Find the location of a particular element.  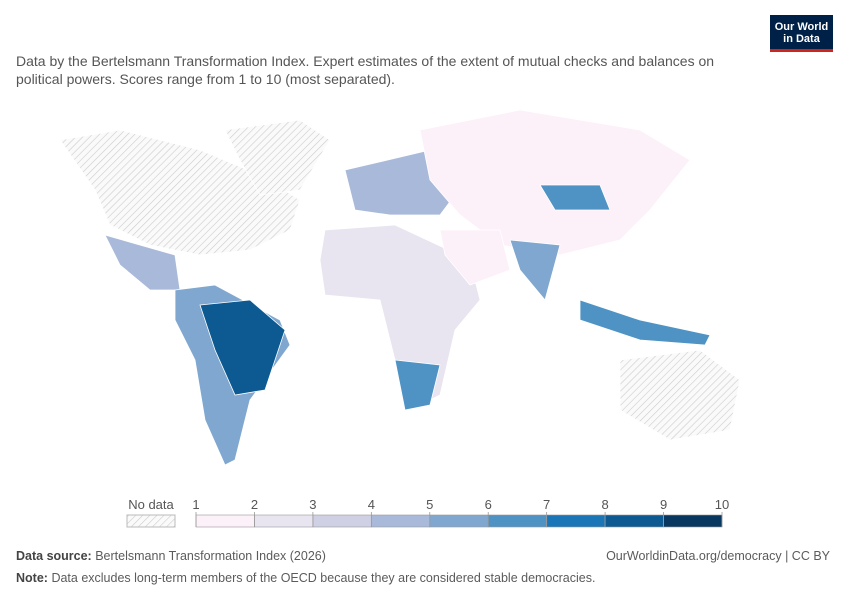

australia is located at coordinates (680, 395).